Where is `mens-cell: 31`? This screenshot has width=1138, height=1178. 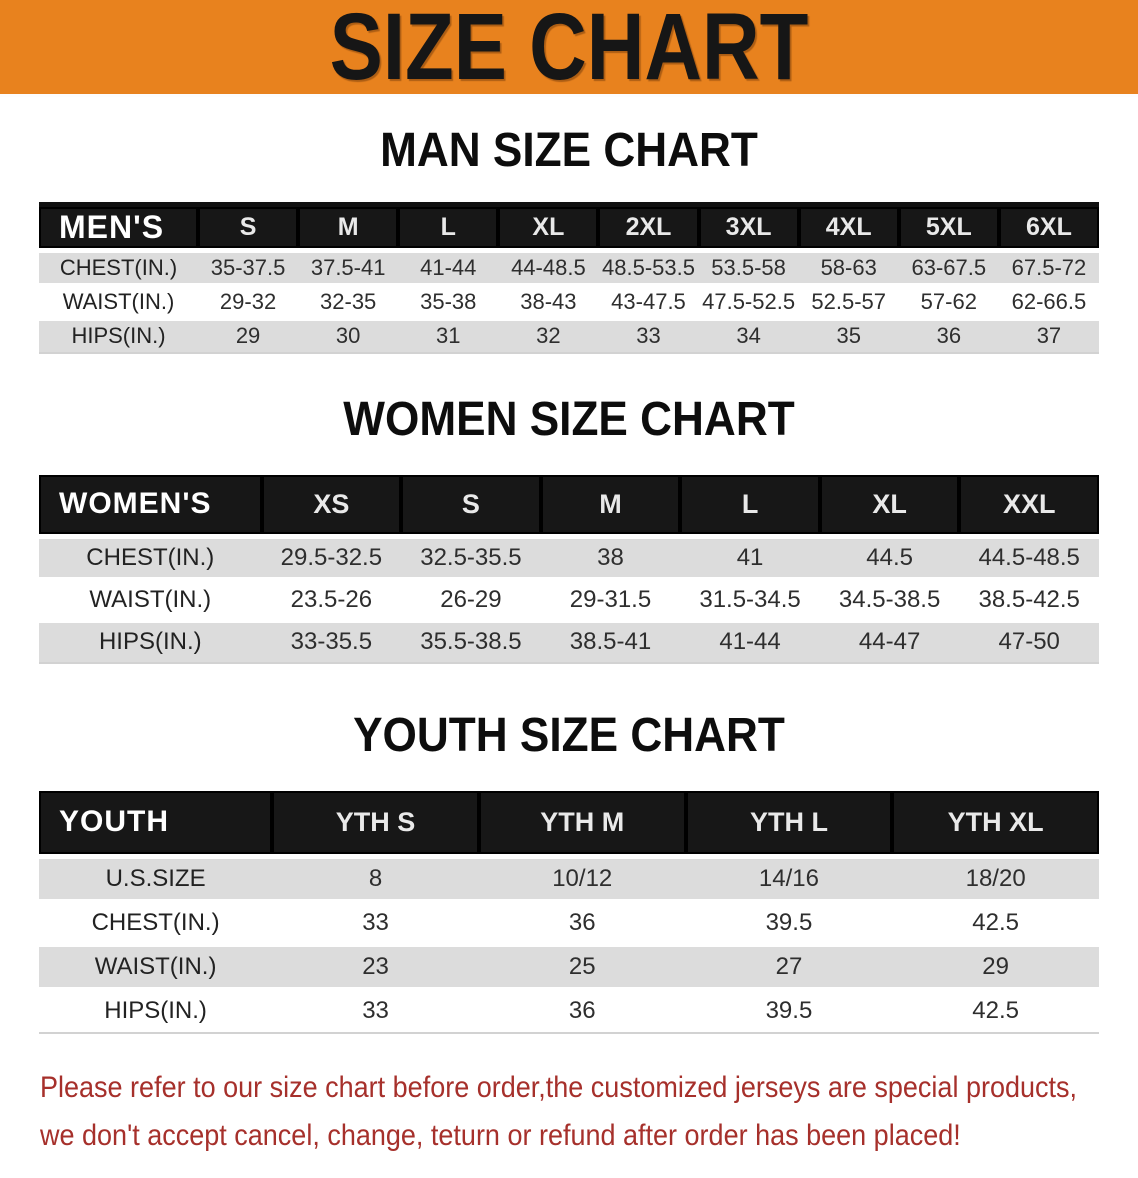
mens-cell: 31 is located at coordinates (448, 335).